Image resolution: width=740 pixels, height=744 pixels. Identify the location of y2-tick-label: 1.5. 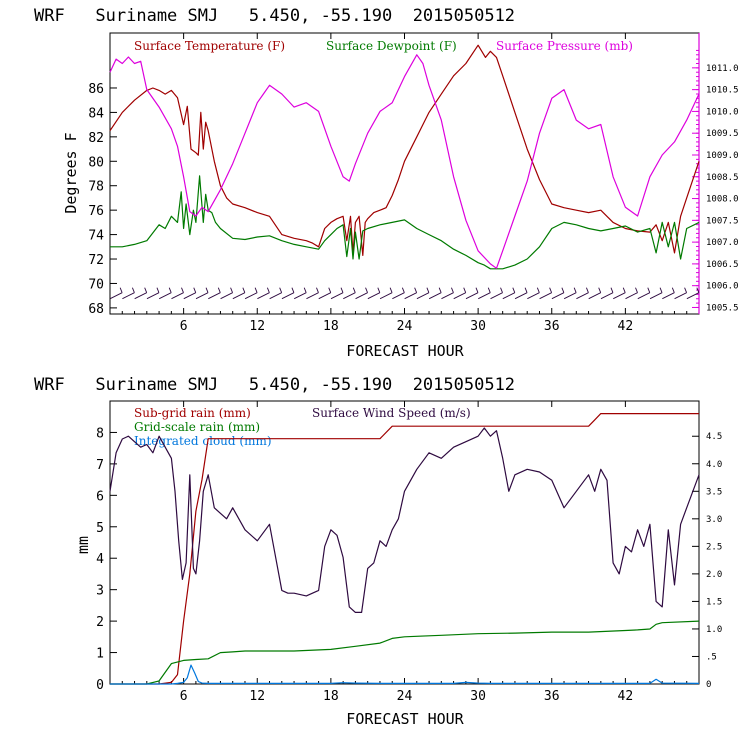
(714, 602).